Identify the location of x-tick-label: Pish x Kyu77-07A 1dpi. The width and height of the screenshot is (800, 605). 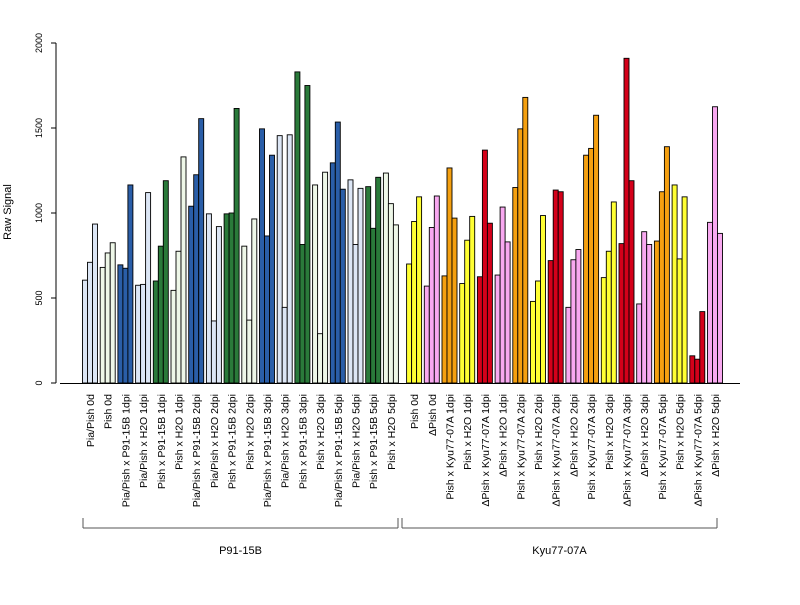
(451, 447).